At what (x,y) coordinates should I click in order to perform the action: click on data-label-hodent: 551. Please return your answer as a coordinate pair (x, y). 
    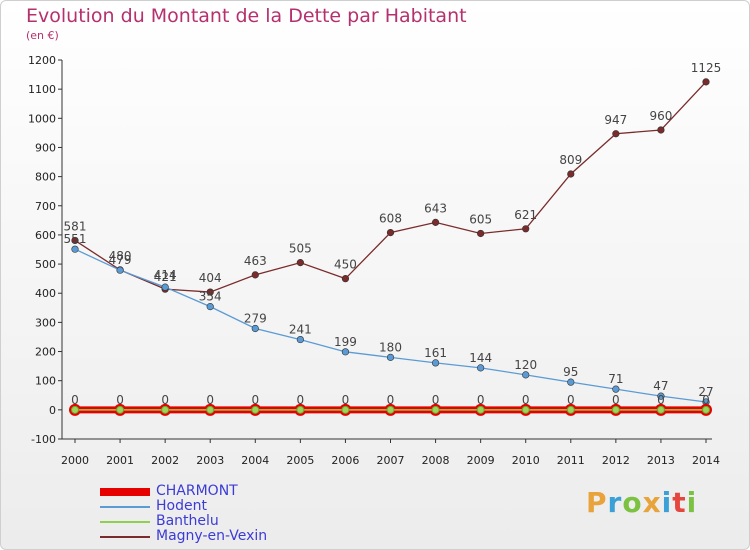
    Looking at the image, I should click on (75, 239).